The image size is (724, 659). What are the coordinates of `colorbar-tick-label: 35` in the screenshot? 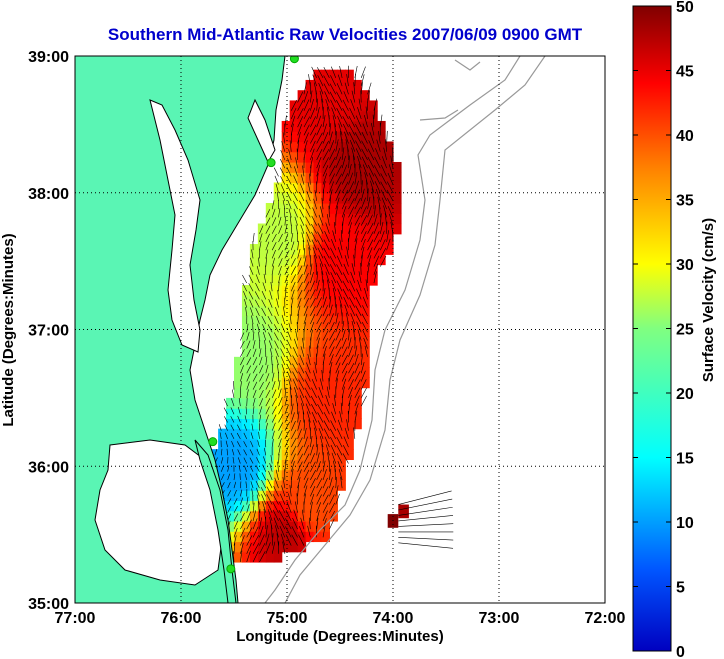 It's located at (685, 201).